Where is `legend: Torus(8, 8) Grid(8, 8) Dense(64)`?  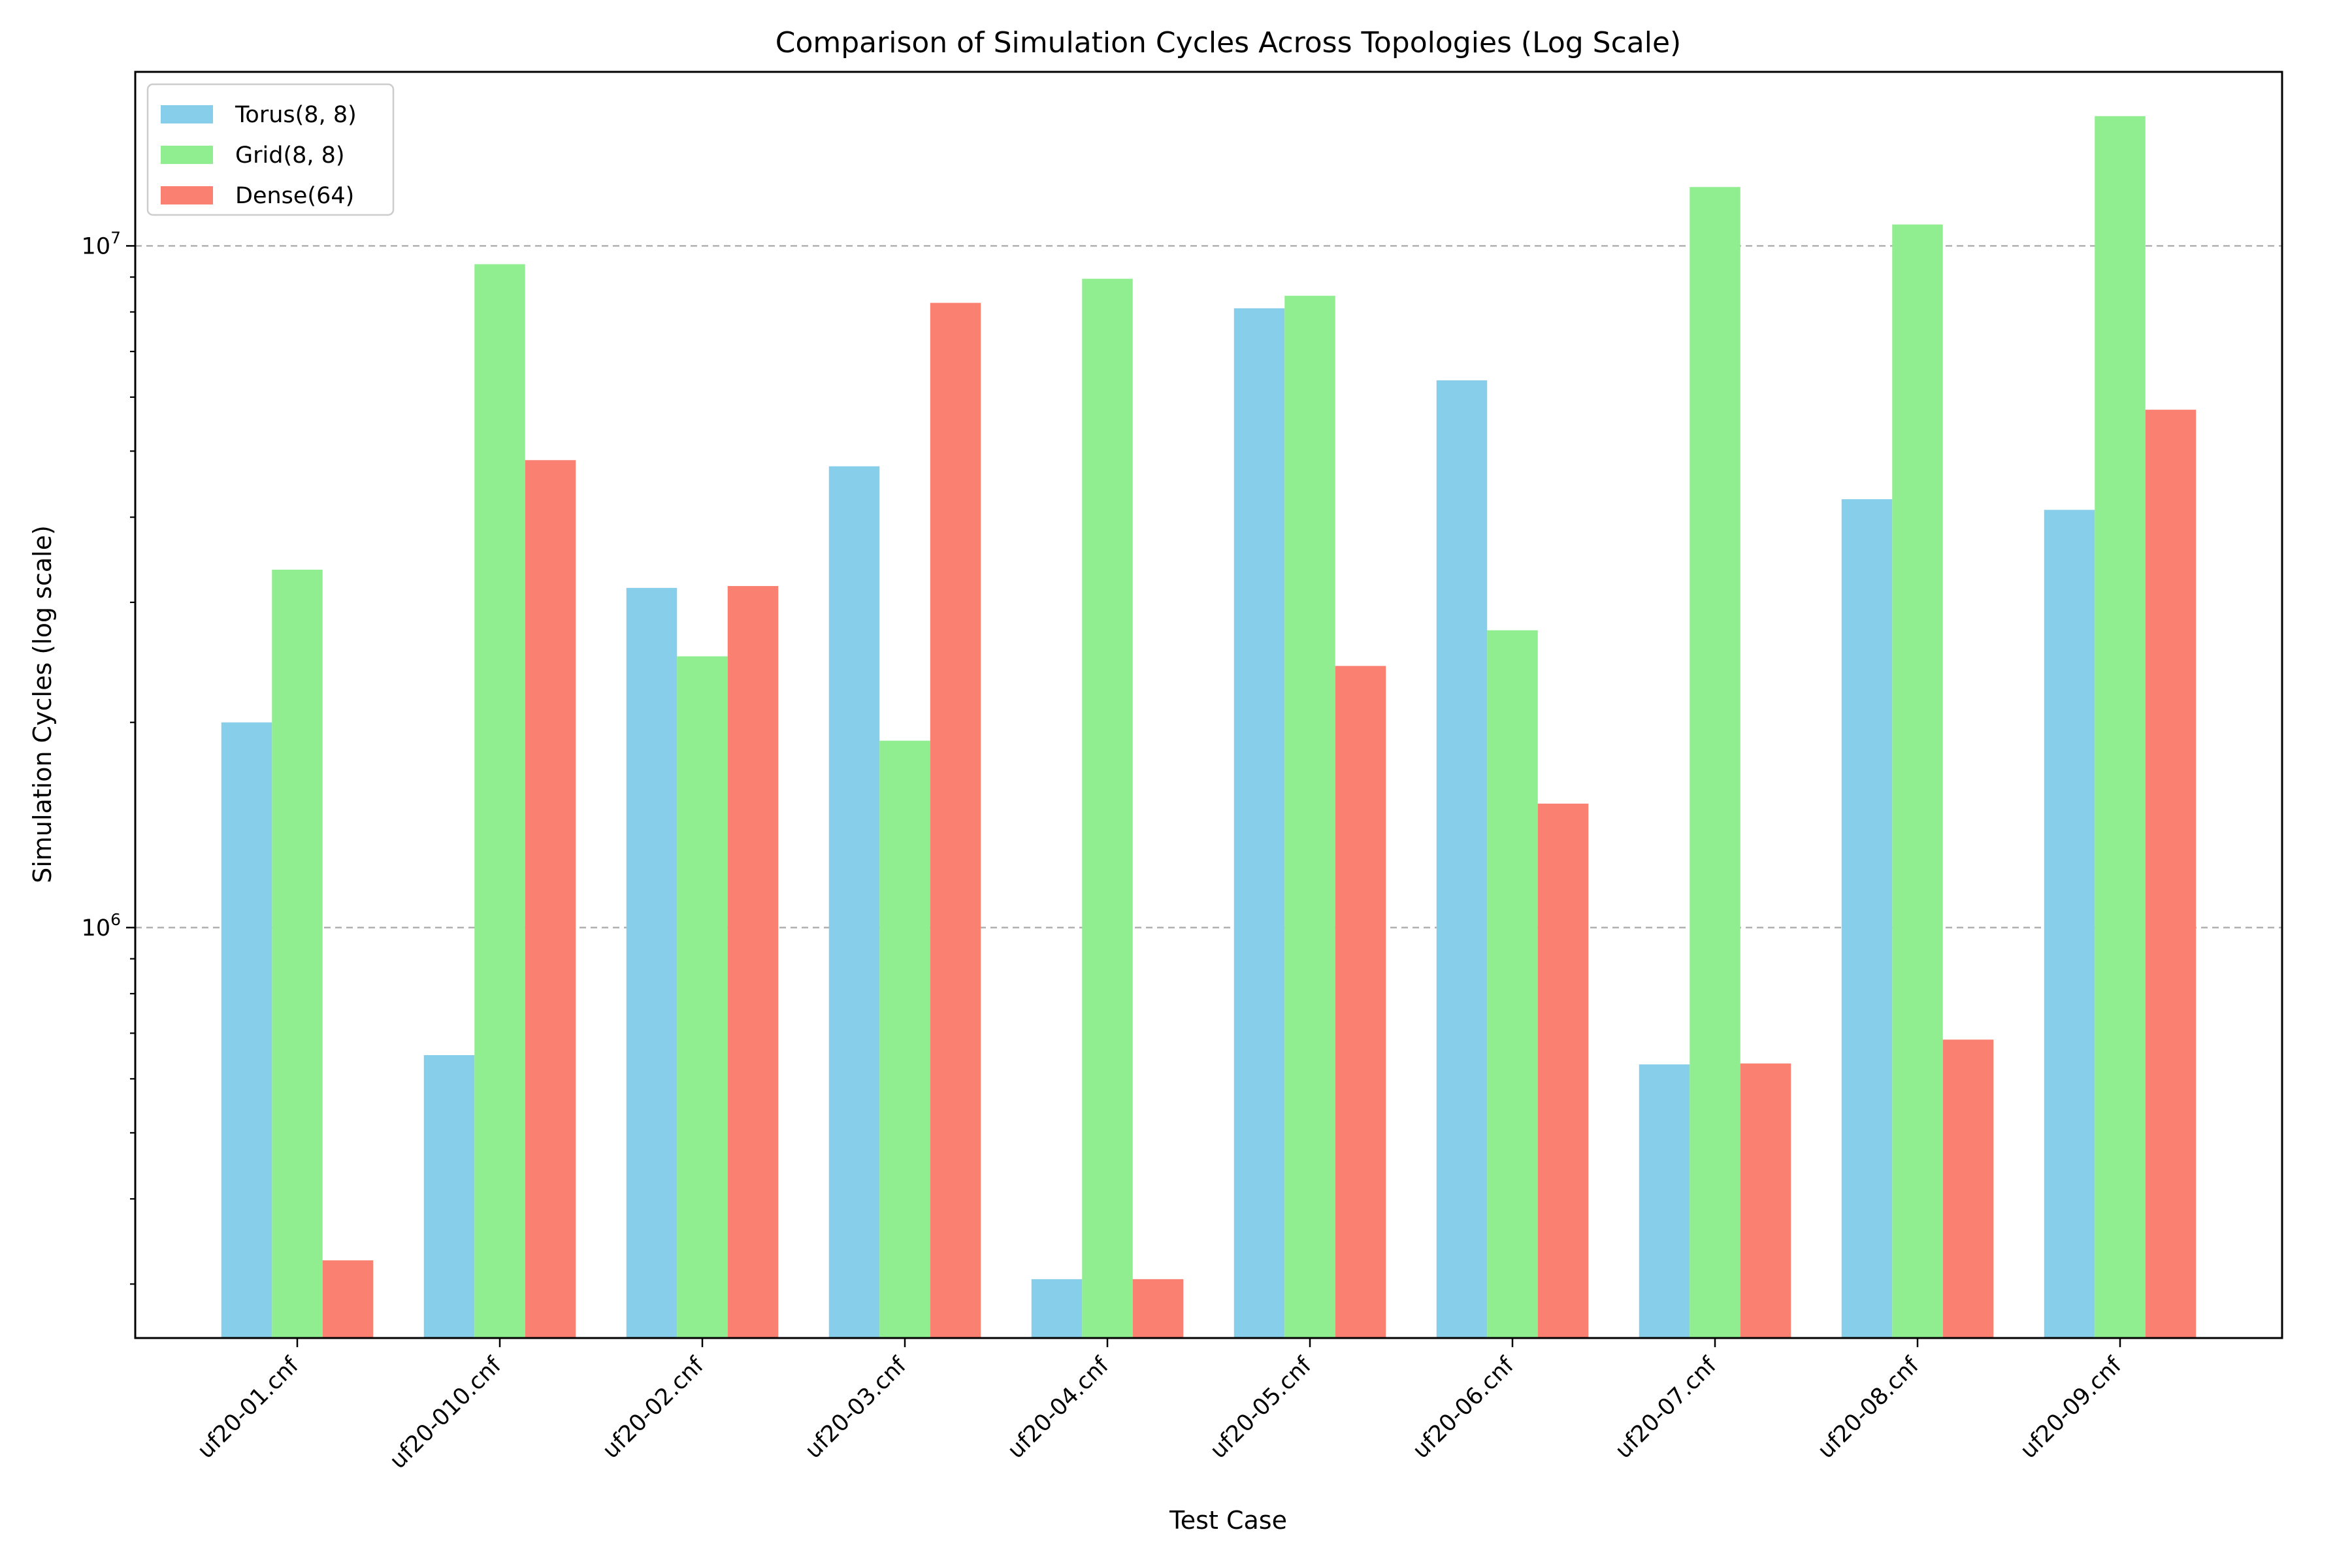 legend: Torus(8, 8) Grid(8, 8) Dense(64) is located at coordinates (270, 149).